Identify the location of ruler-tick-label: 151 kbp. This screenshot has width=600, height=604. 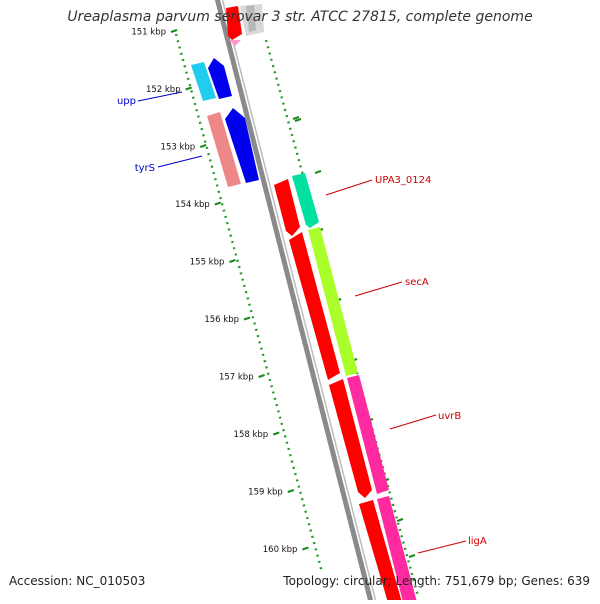
(148, 33).